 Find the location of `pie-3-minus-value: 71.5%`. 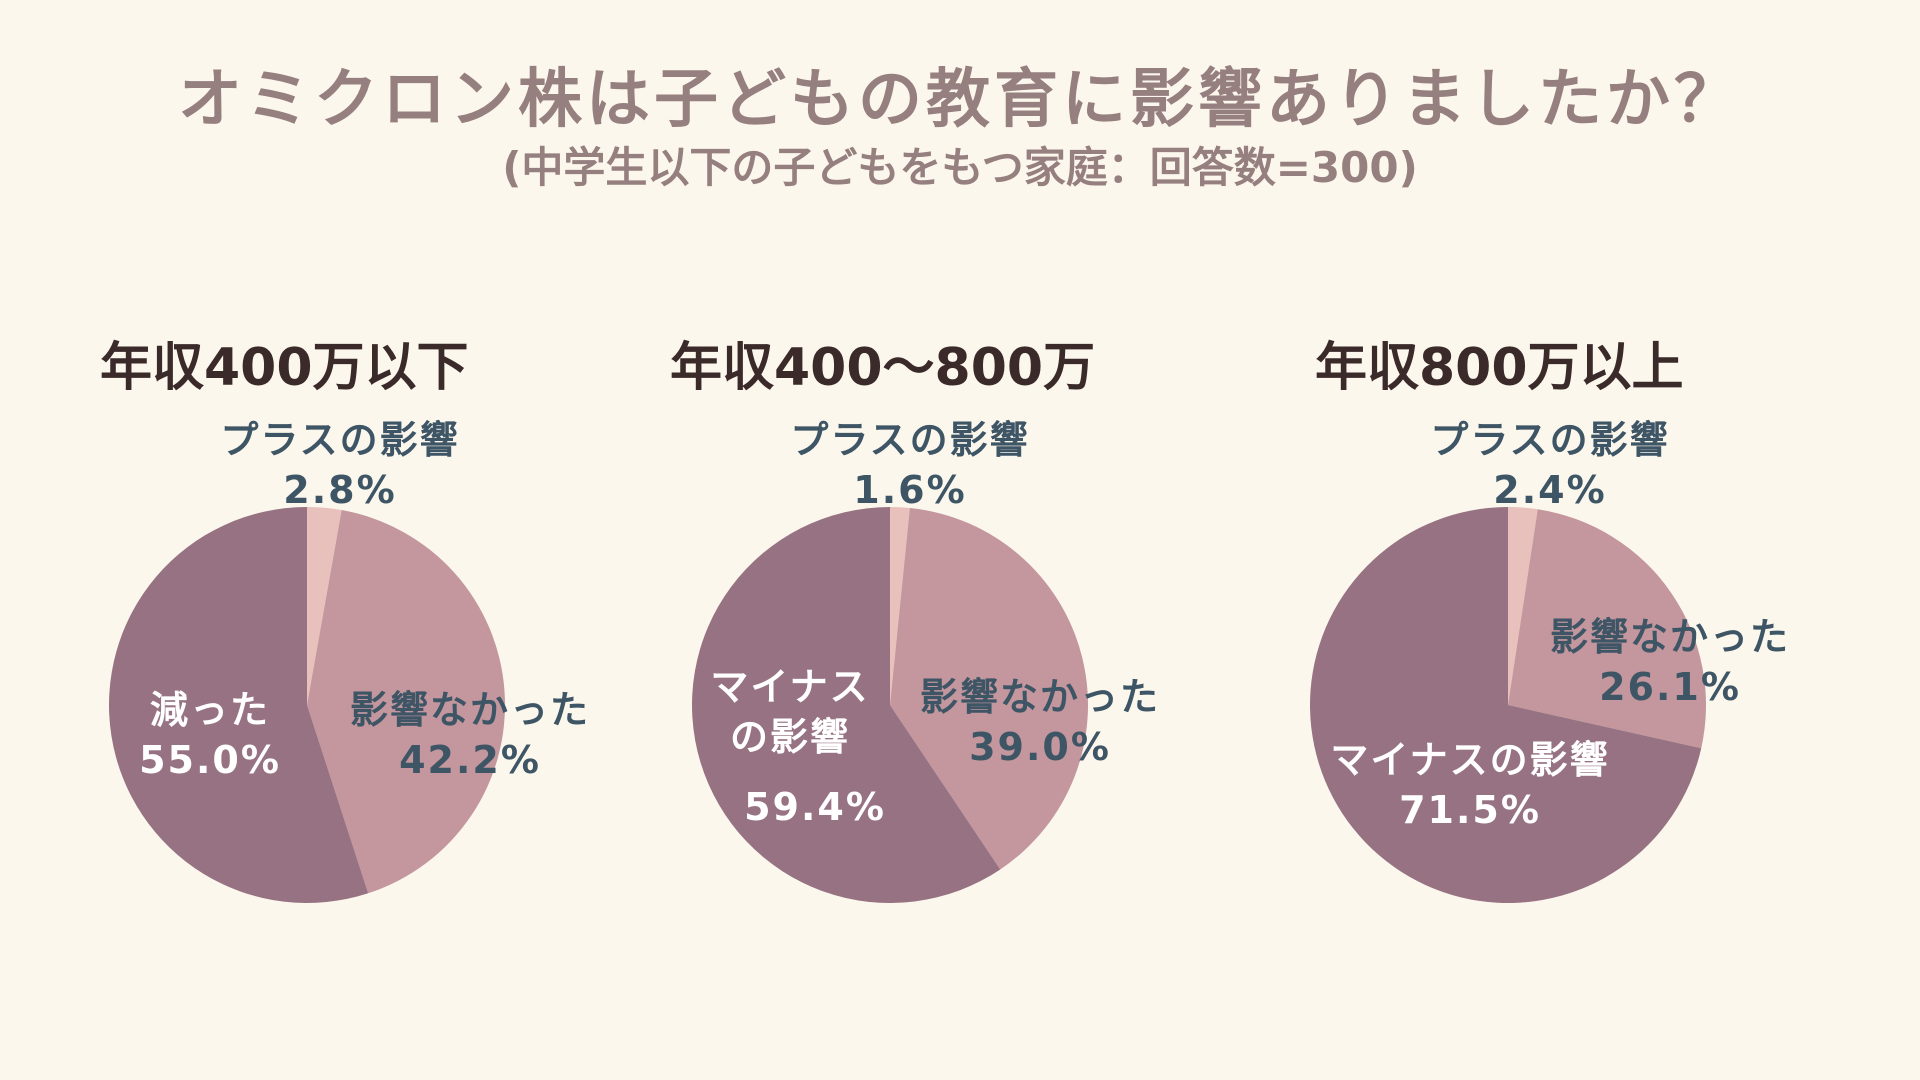

pie-3-minus-value: 71.5% is located at coordinates (1470, 810).